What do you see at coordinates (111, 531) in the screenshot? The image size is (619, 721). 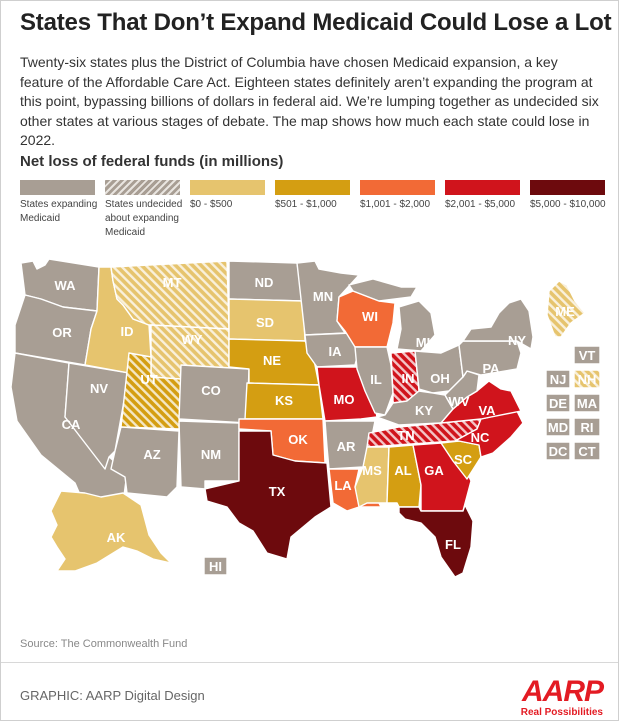 I see `state-ak` at bounding box center [111, 531].